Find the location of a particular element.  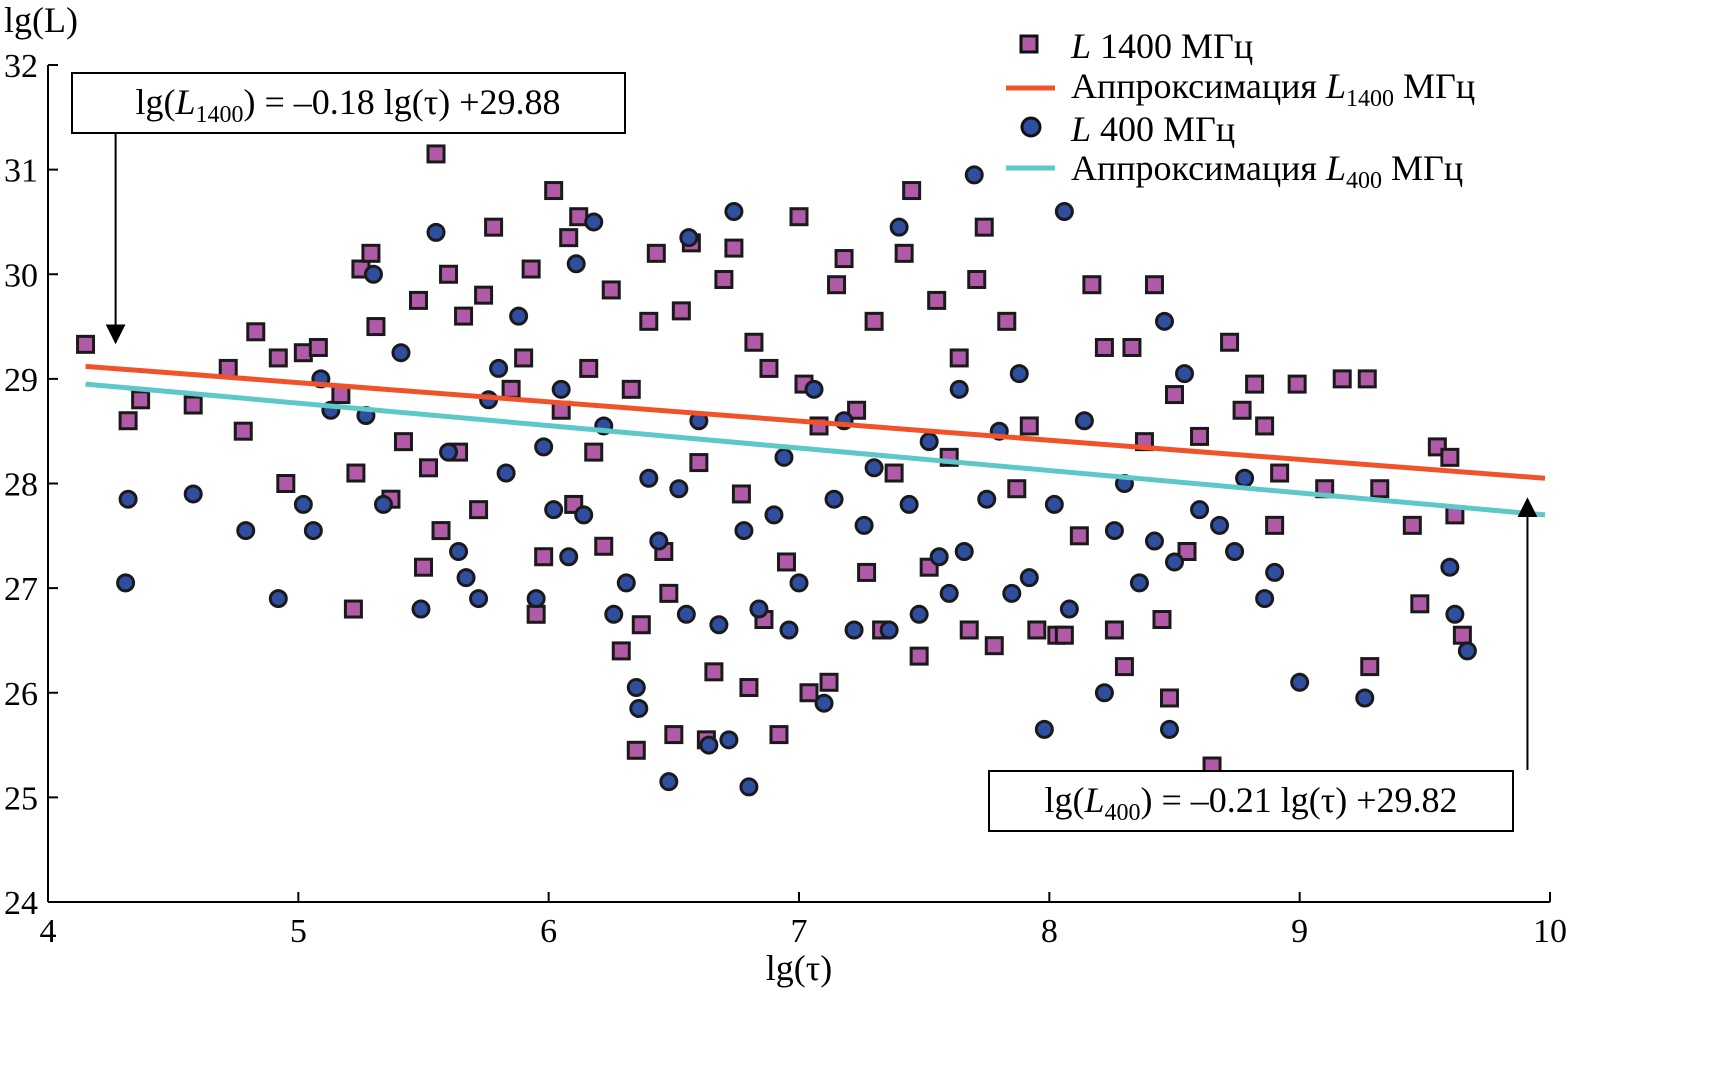

y-tick-label: 31 is located at coordinates (21, 171).